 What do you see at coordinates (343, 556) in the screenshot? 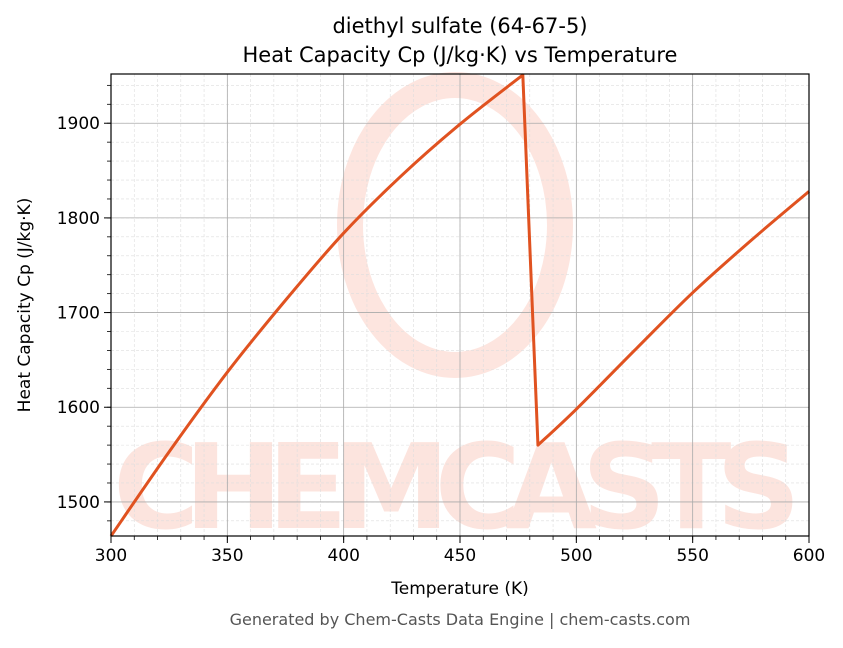
I see `x-tick-label: 400` at bounding box center [343, 556].